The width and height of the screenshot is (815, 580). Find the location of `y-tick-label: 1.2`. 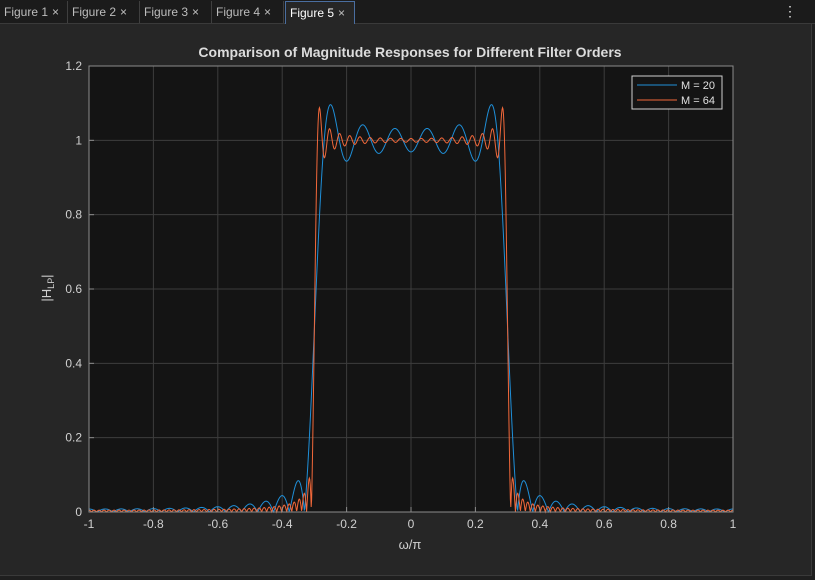

y-tick-label: 1.2 is located at coordinates (73, 66).